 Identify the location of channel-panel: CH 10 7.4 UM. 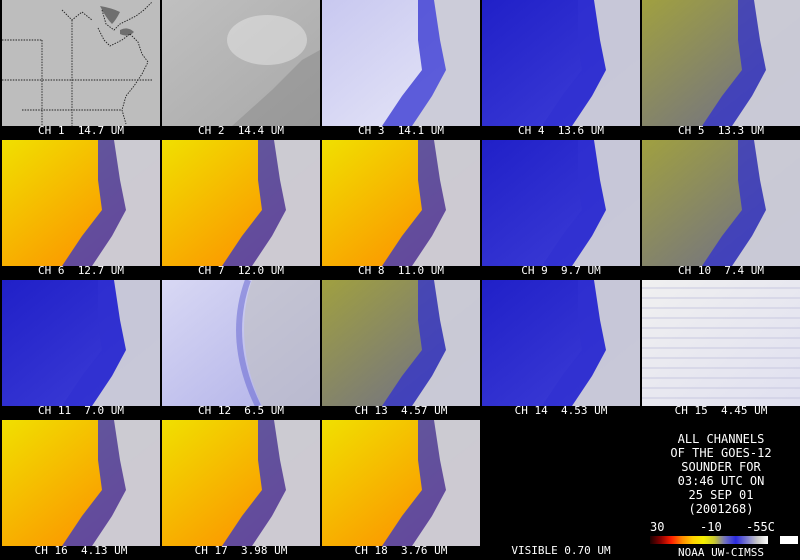
(721, 209).